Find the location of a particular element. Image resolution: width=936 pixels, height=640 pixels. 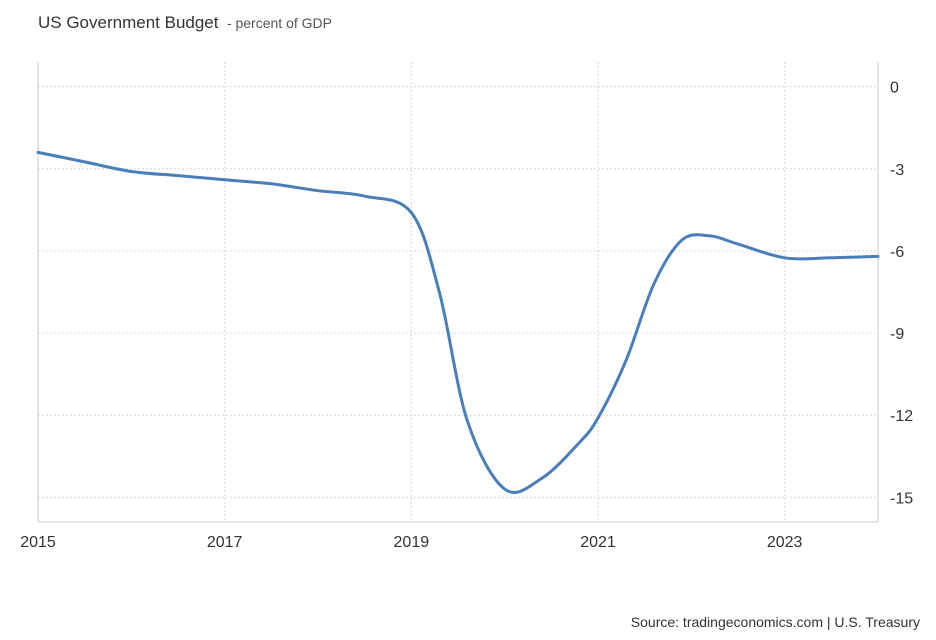

y-tick-label: -9 is located at coordinates (897, 334).